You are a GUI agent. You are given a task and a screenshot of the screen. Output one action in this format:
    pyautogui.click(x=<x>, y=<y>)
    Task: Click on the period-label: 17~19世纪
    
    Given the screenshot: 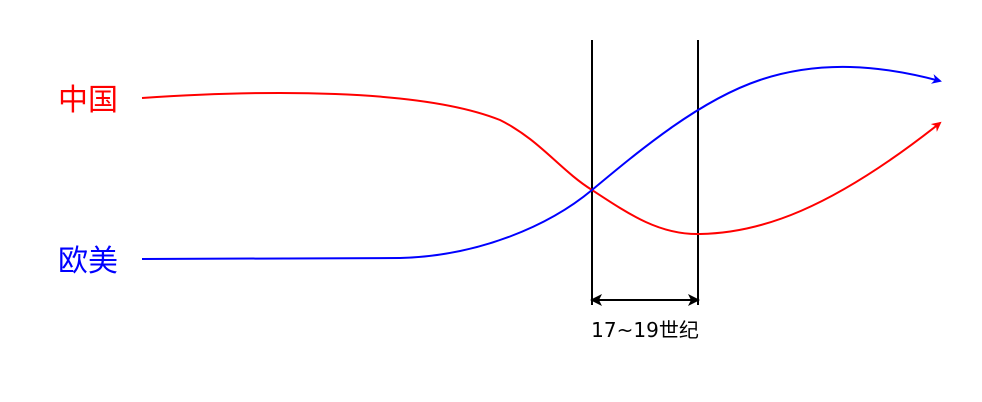 What is the action you would take?
    pyautogui.click(x=645, y=330)
    